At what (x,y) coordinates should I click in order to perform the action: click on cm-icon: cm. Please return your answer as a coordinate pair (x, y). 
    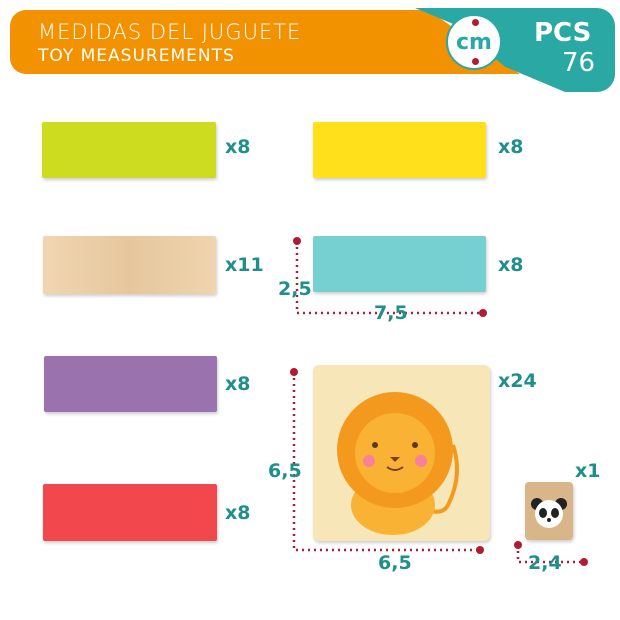
    Looking at the image, I should click on (474, 42).